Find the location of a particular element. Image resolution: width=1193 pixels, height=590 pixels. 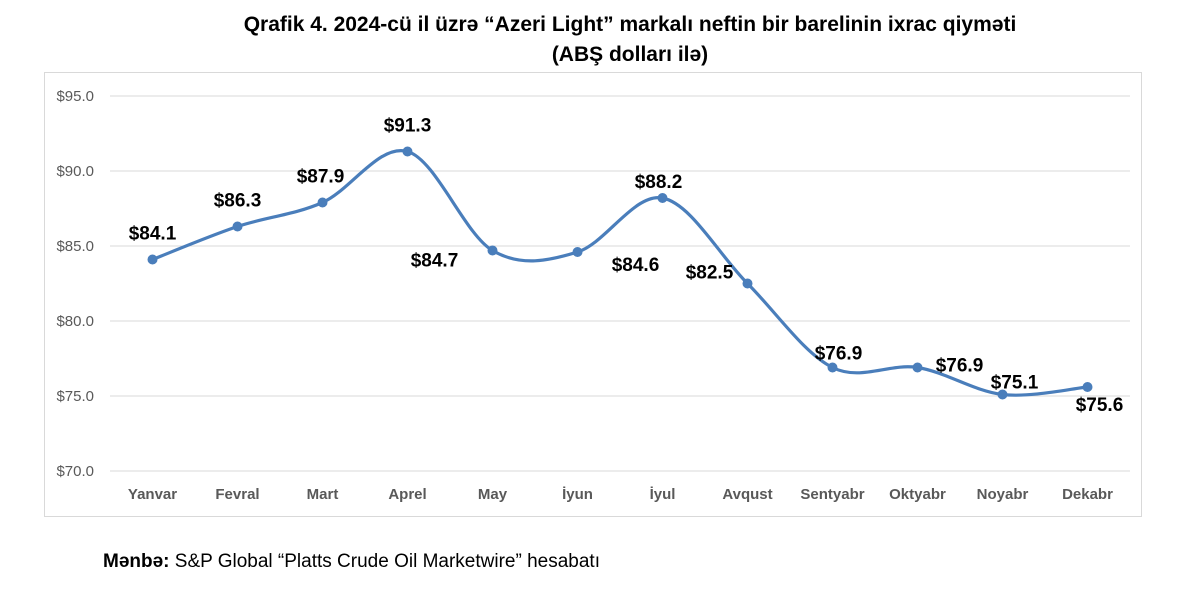

data-label: $82.5 is located at coordinates (710, 273).